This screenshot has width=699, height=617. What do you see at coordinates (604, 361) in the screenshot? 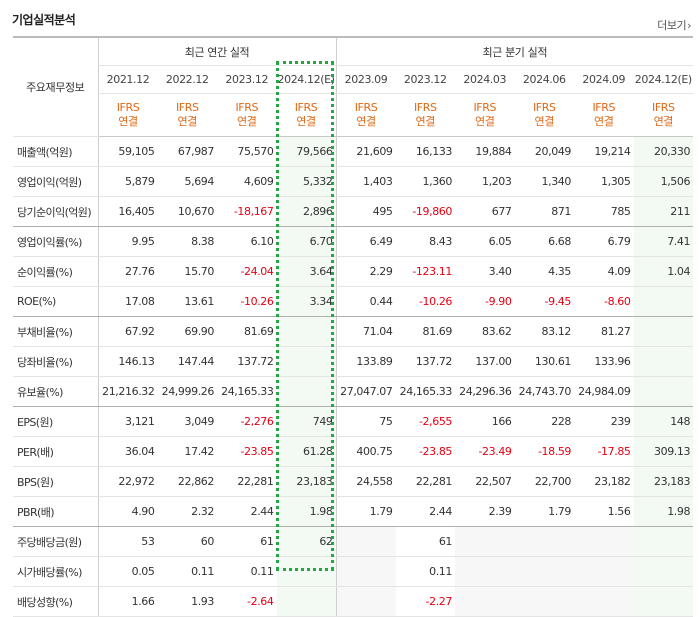
I see `value-cell: 133.96` at bounding box center [604, 361].